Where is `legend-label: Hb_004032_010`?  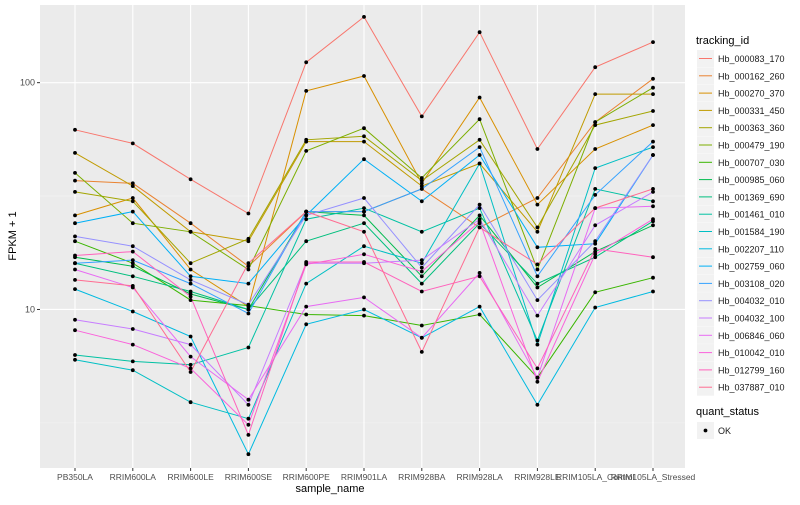
legend-label: Hb_004032_010 is located at coordinates (751, 301).